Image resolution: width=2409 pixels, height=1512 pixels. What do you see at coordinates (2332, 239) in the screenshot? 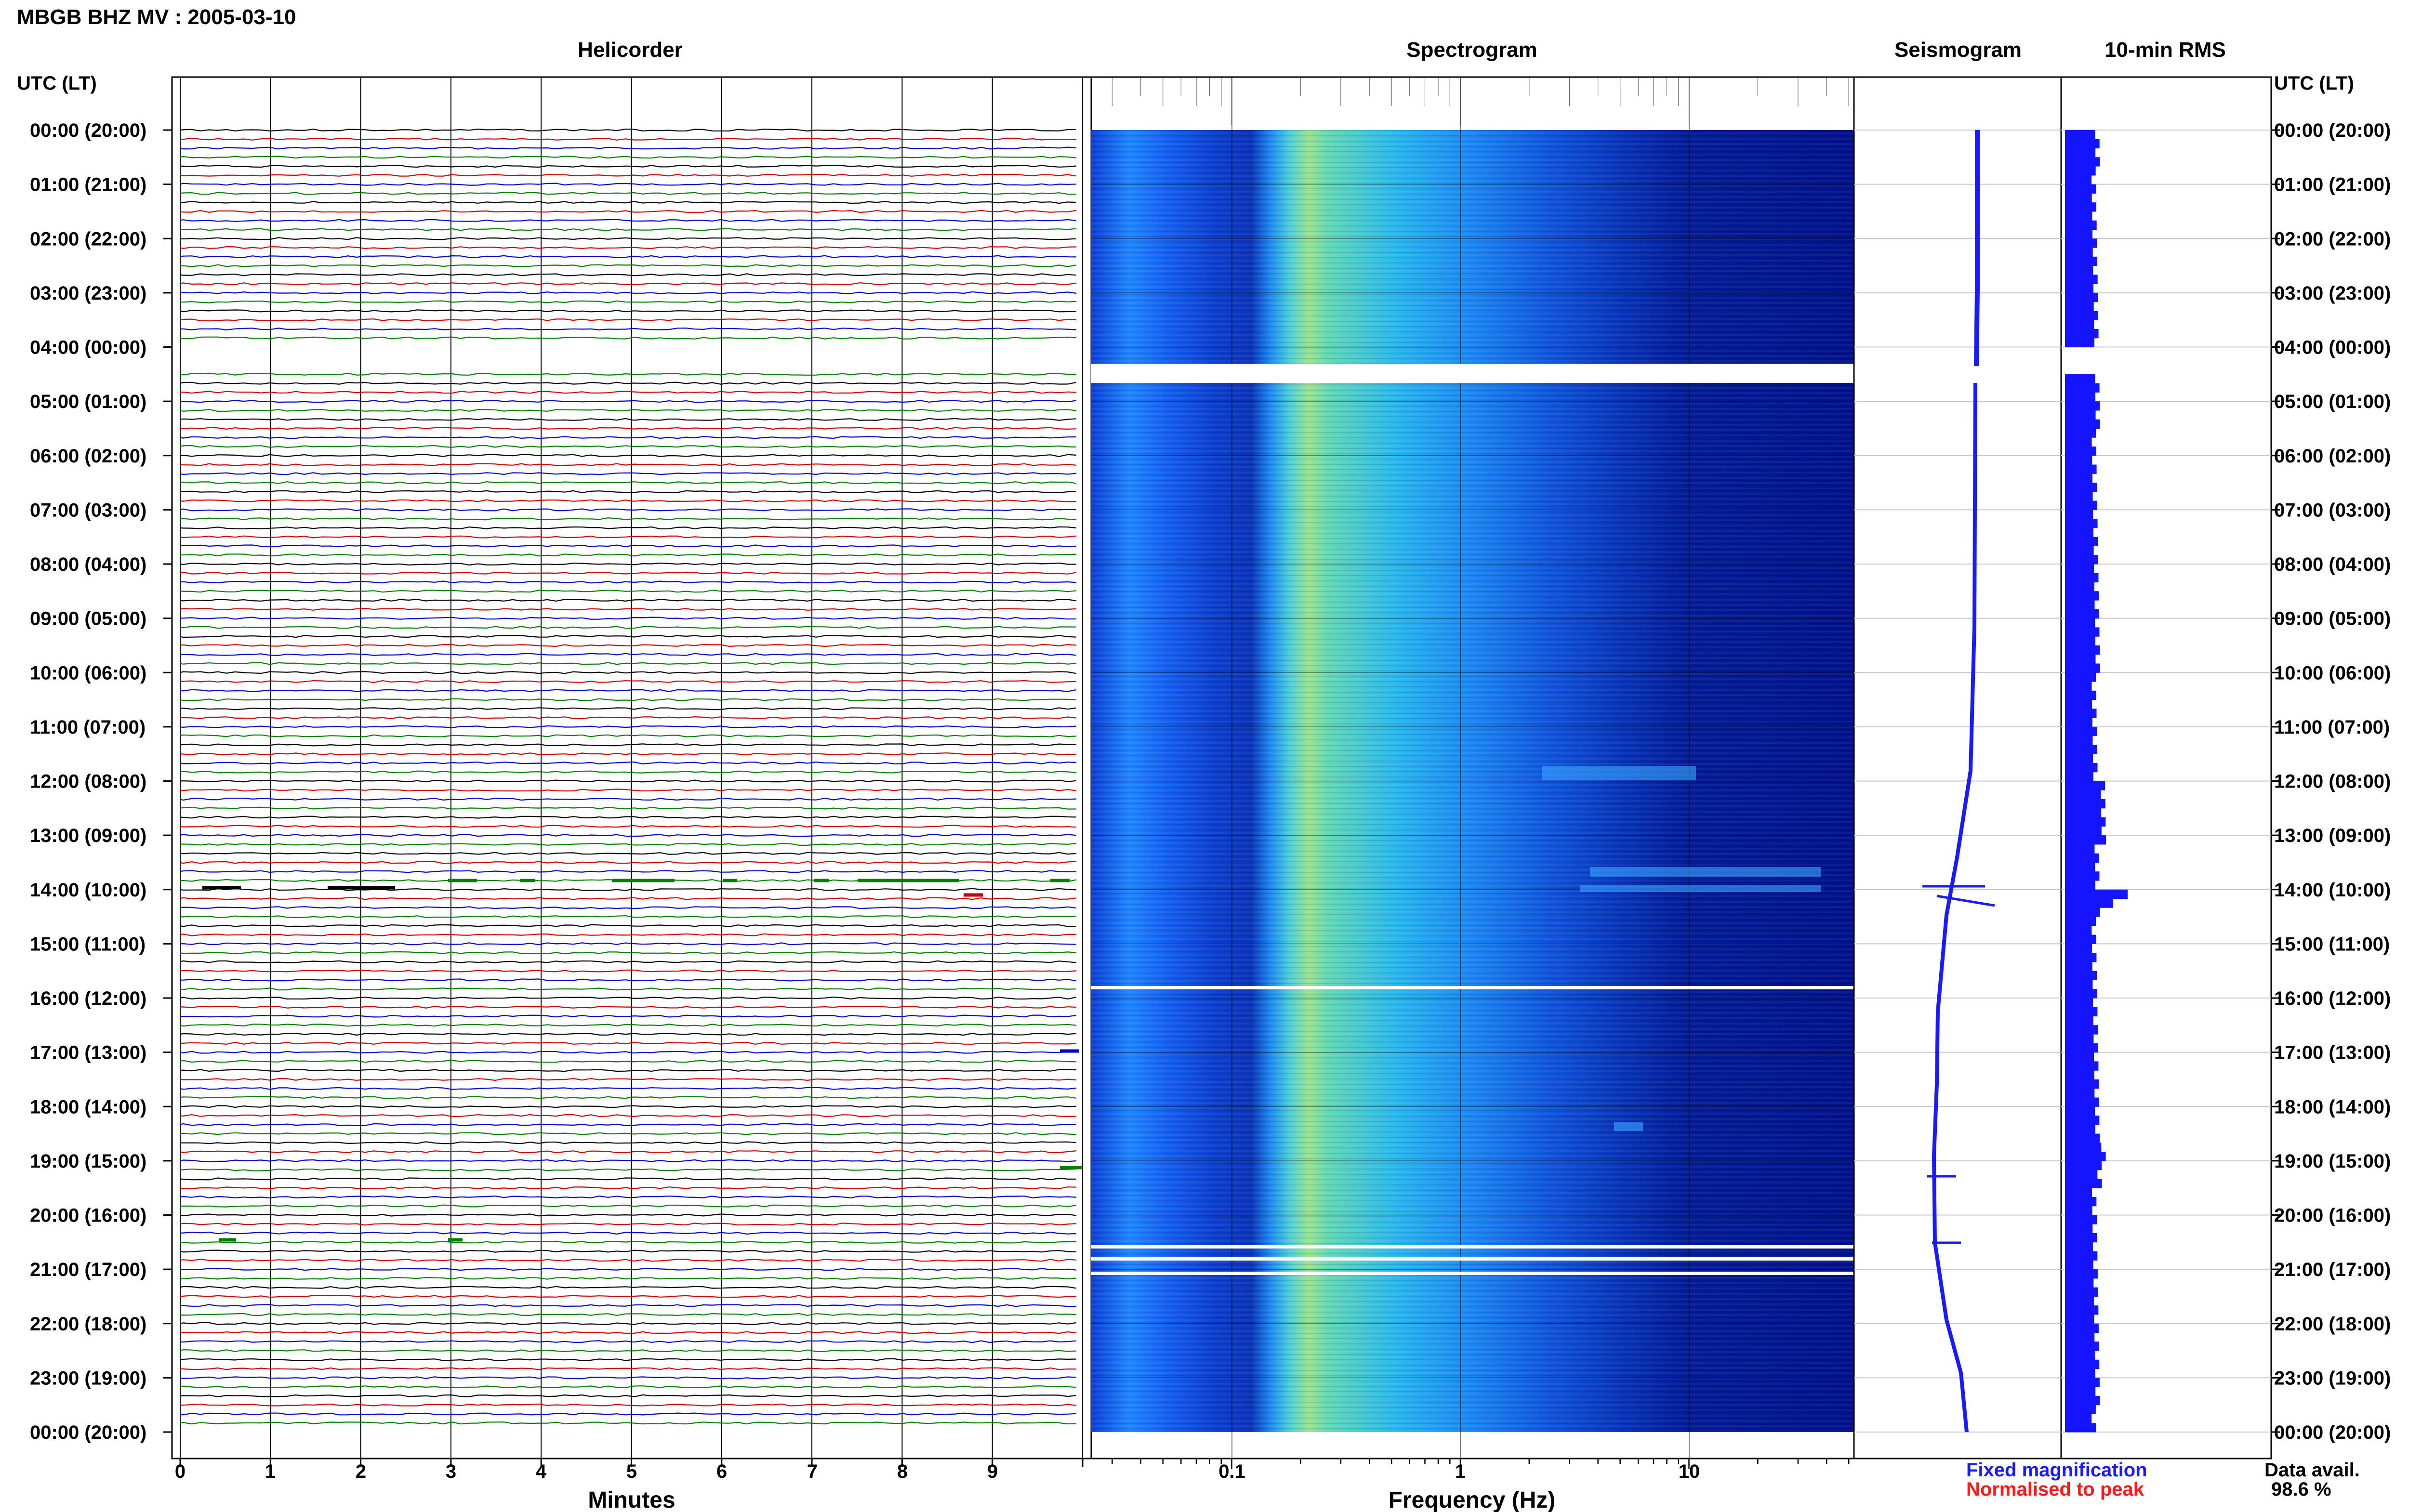
I see `time-label-right: 02:00 (22:00)` at bounding box center [2332, 239].